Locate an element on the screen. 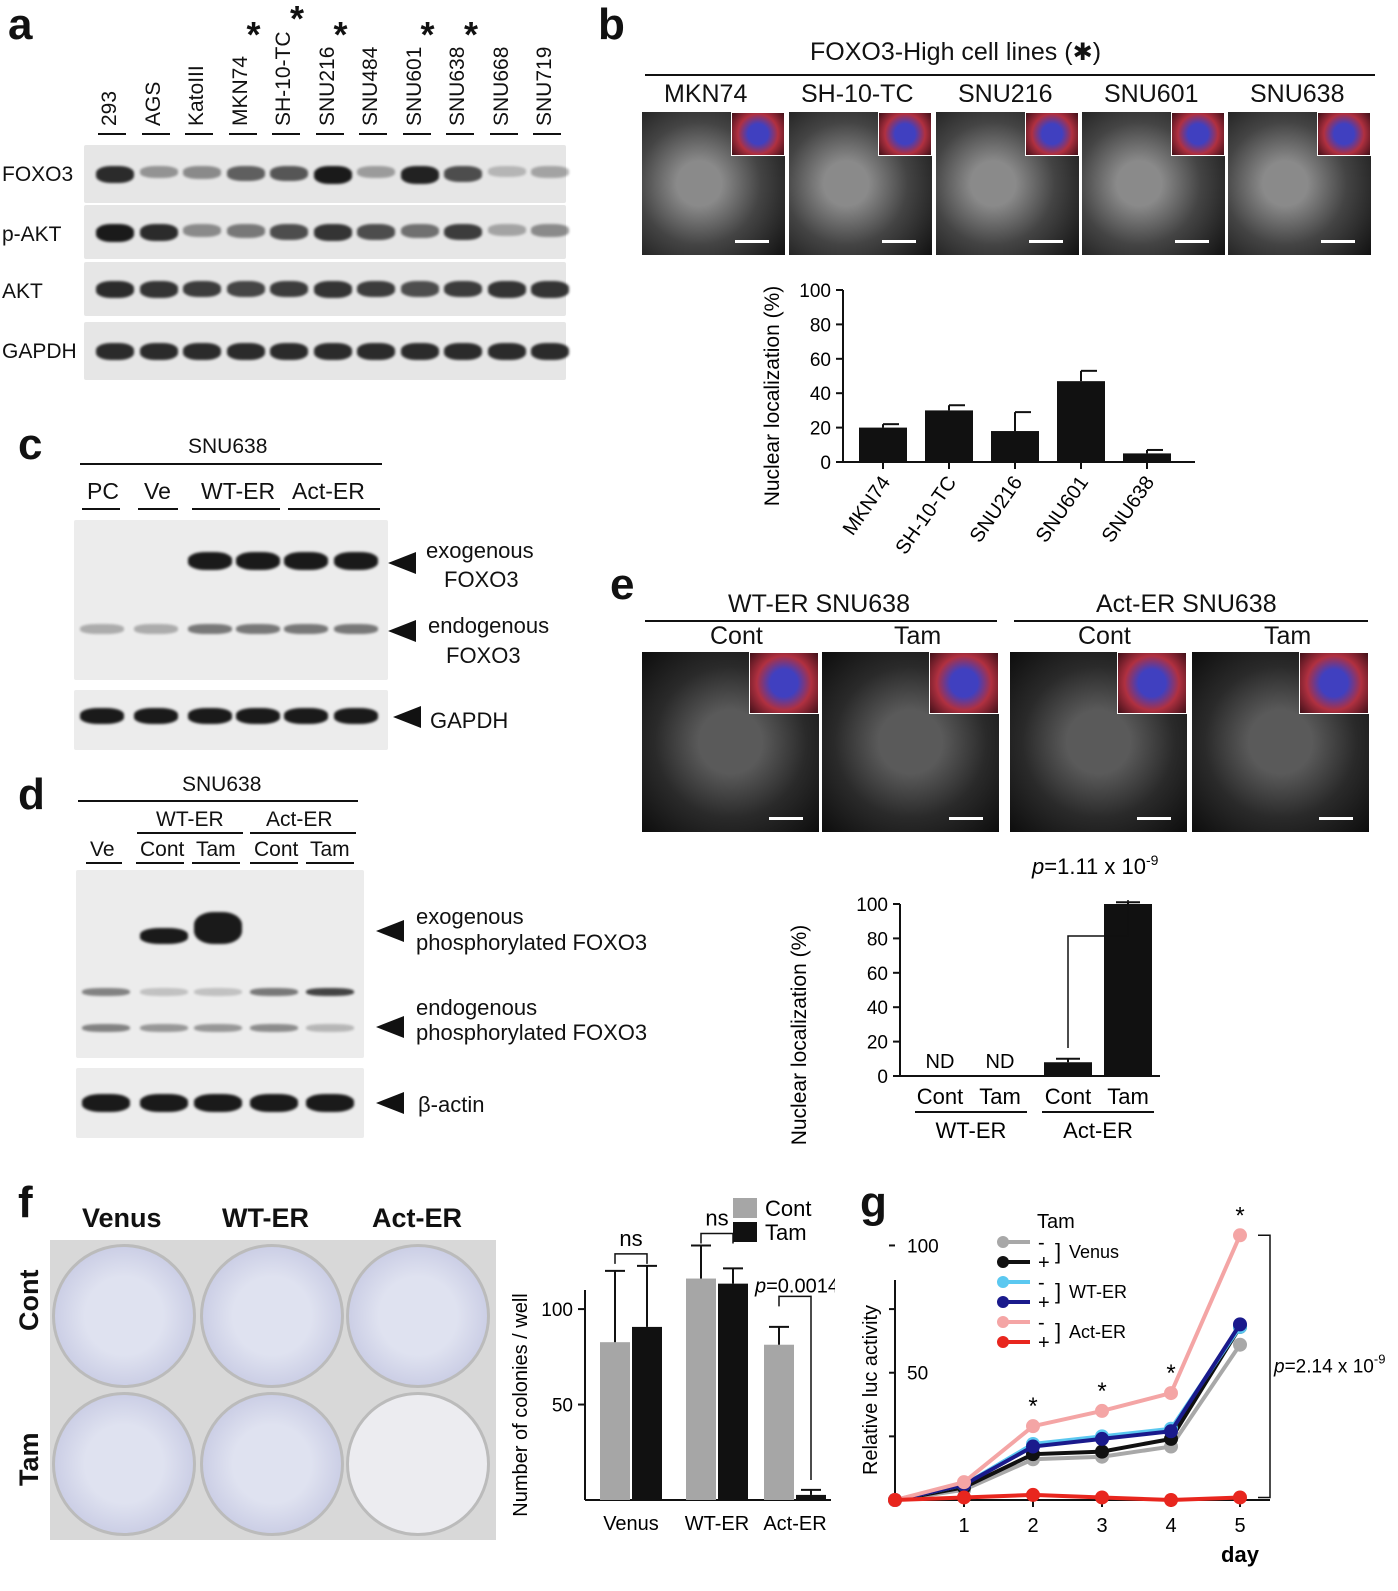  exo-phos-band is located at coordinates (164, 936).